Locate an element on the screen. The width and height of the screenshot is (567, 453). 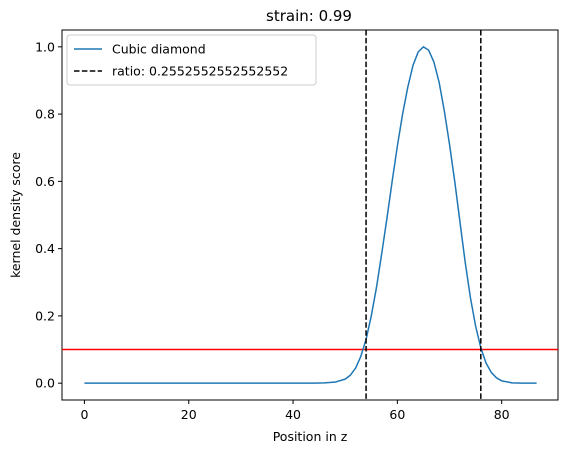
x-tick-label: 20 is located at coordinates (189, 414).